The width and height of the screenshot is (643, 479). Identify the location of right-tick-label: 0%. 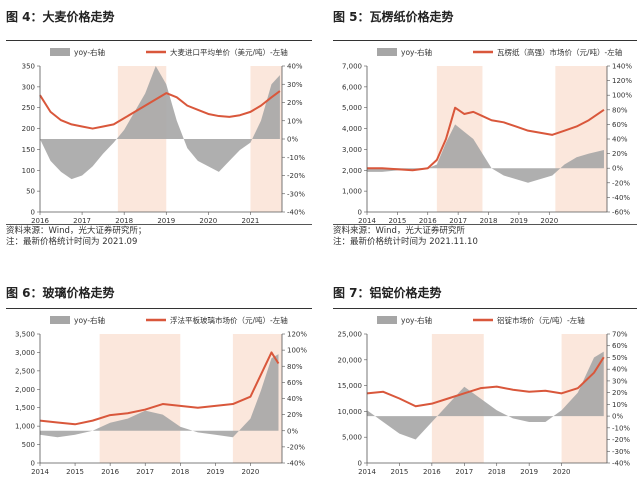
(292, 431).